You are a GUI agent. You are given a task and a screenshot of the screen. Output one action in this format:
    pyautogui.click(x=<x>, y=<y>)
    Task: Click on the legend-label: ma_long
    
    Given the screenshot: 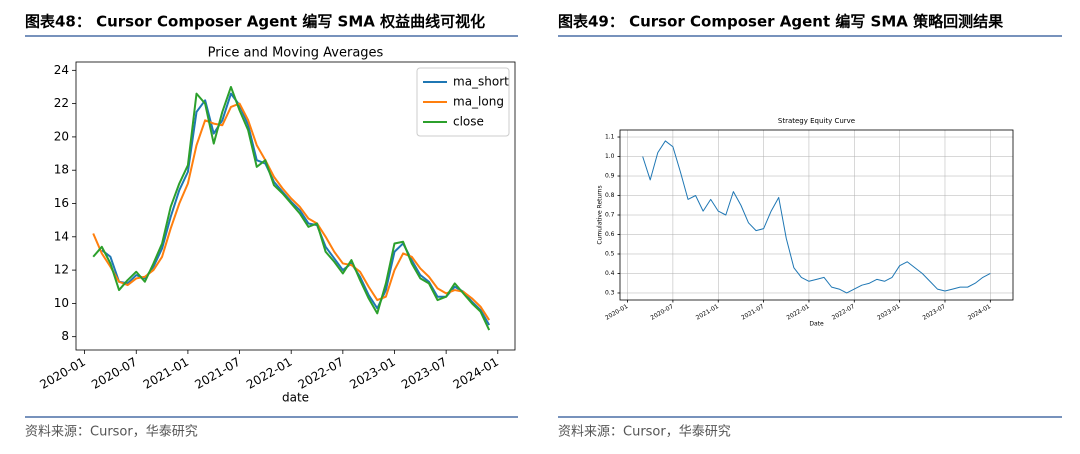 What is the action you would take?
    pyautogui.click(x=478, y=102)
    